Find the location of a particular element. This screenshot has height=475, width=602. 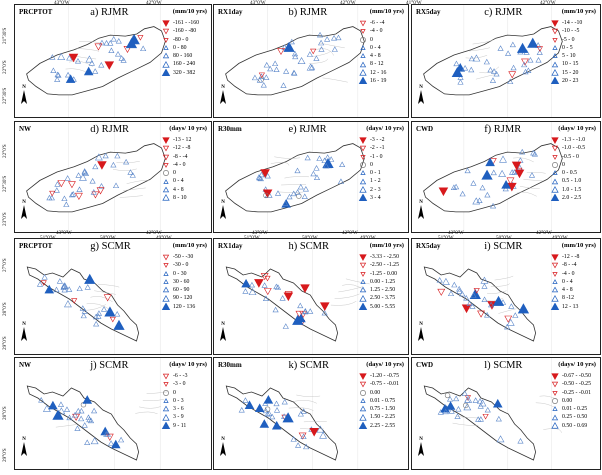

legend-item: -2 - -1 is located at coordinates (370, 148).